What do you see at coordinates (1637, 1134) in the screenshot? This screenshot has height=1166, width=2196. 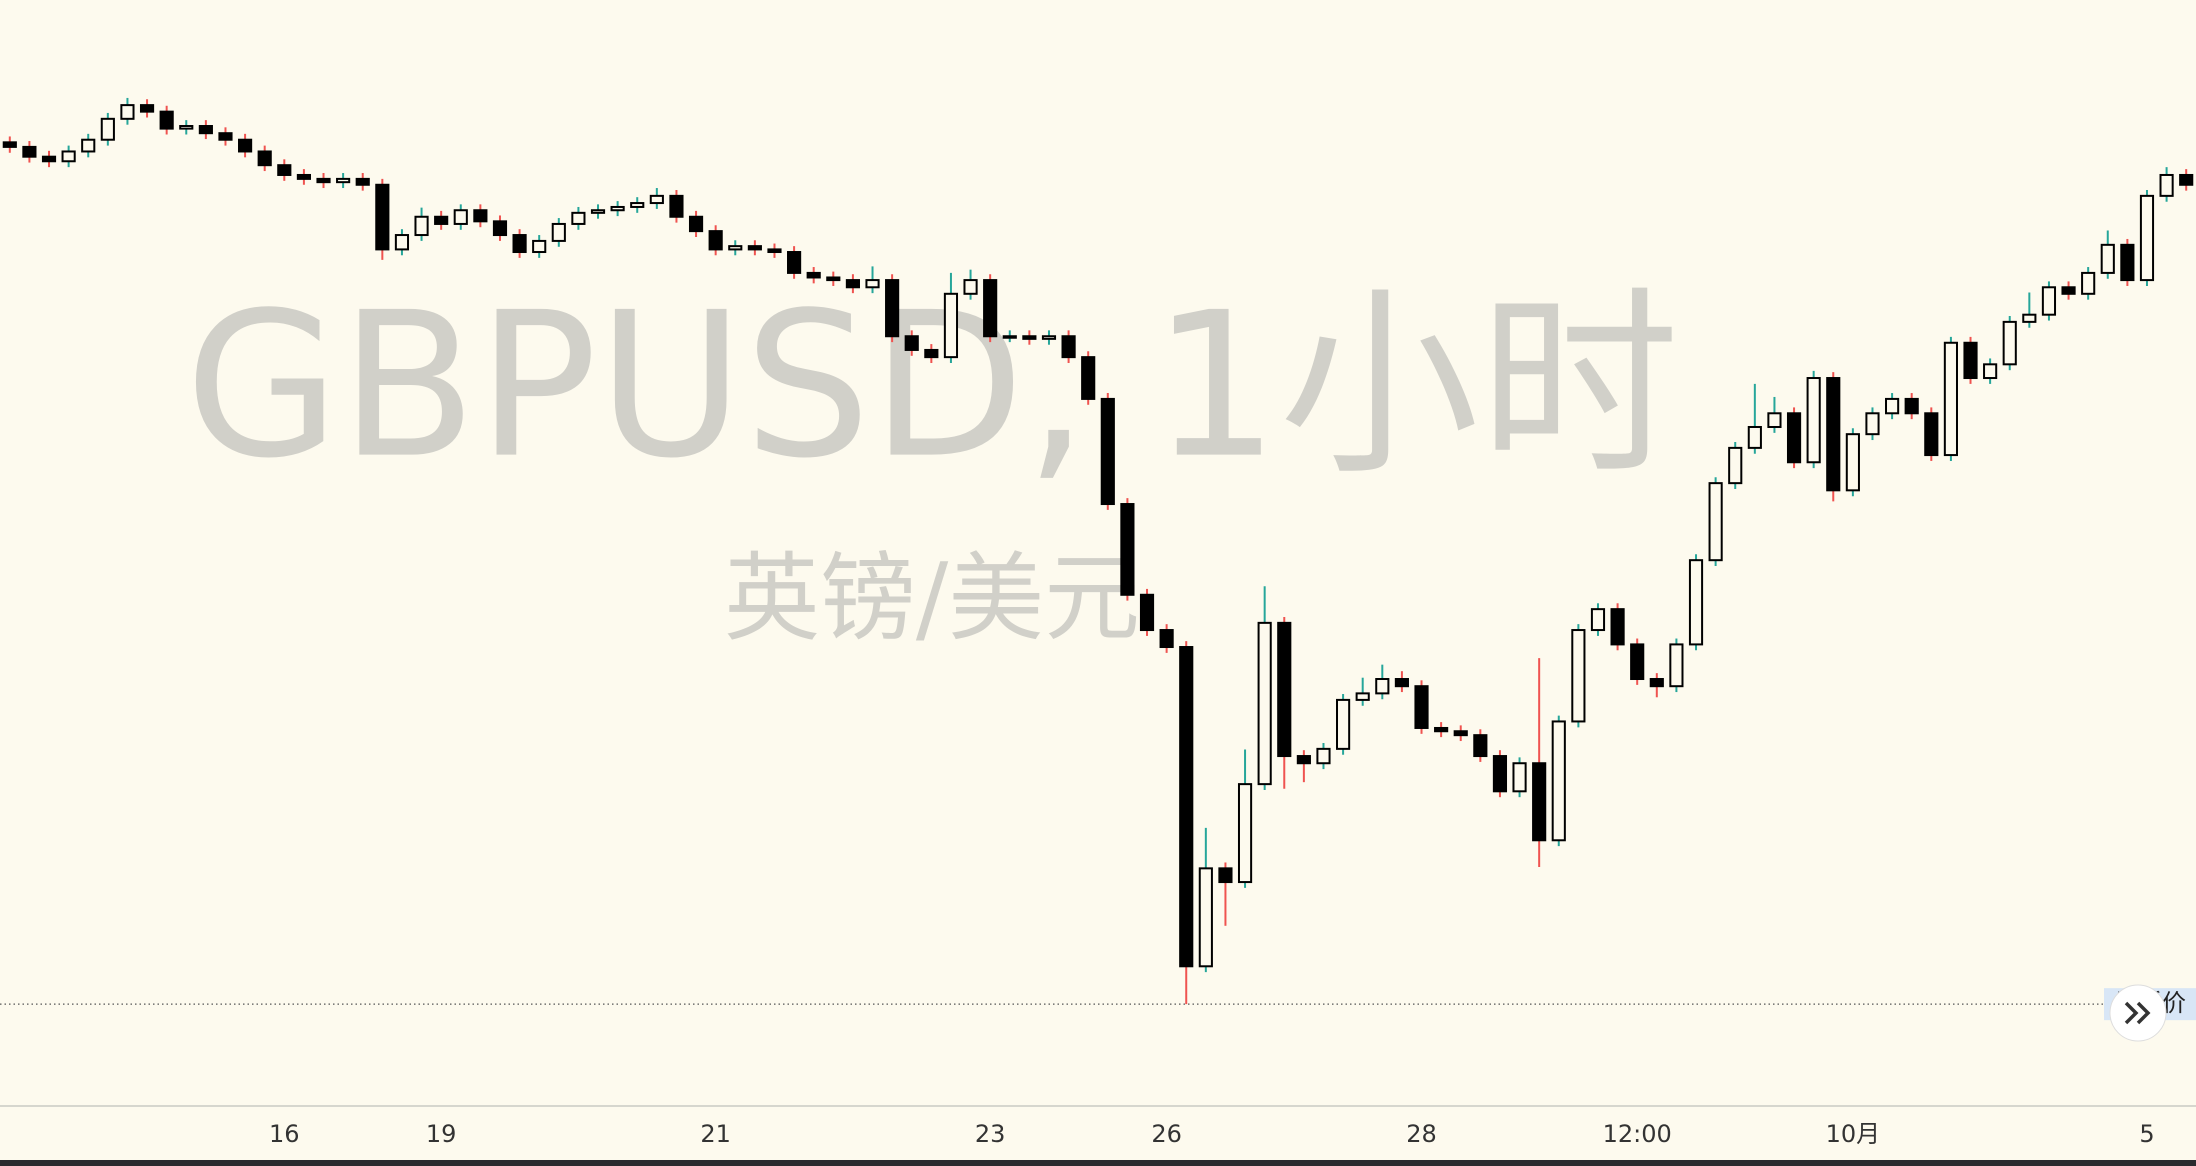 I see `x-tick-label: 12:00` at bounding box center [1637, 1134].